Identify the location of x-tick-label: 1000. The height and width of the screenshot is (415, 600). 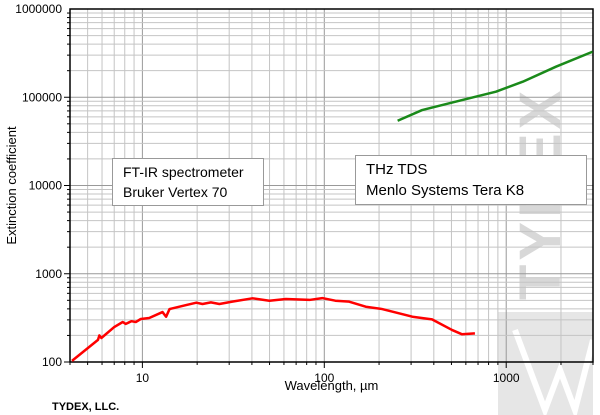
(506, 378).